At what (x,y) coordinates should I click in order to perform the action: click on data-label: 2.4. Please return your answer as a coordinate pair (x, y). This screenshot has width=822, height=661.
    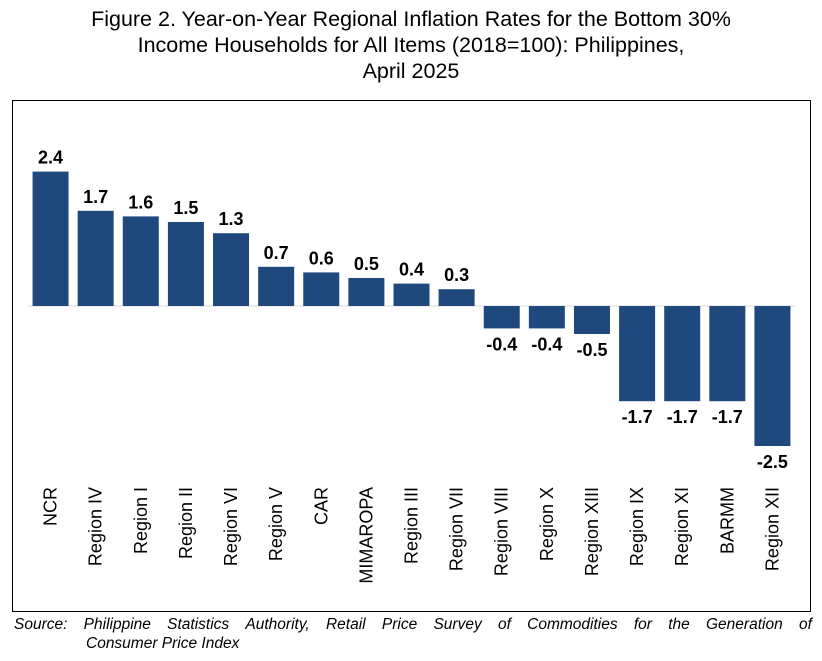
    Looking at the image, I should click on (50, 158).